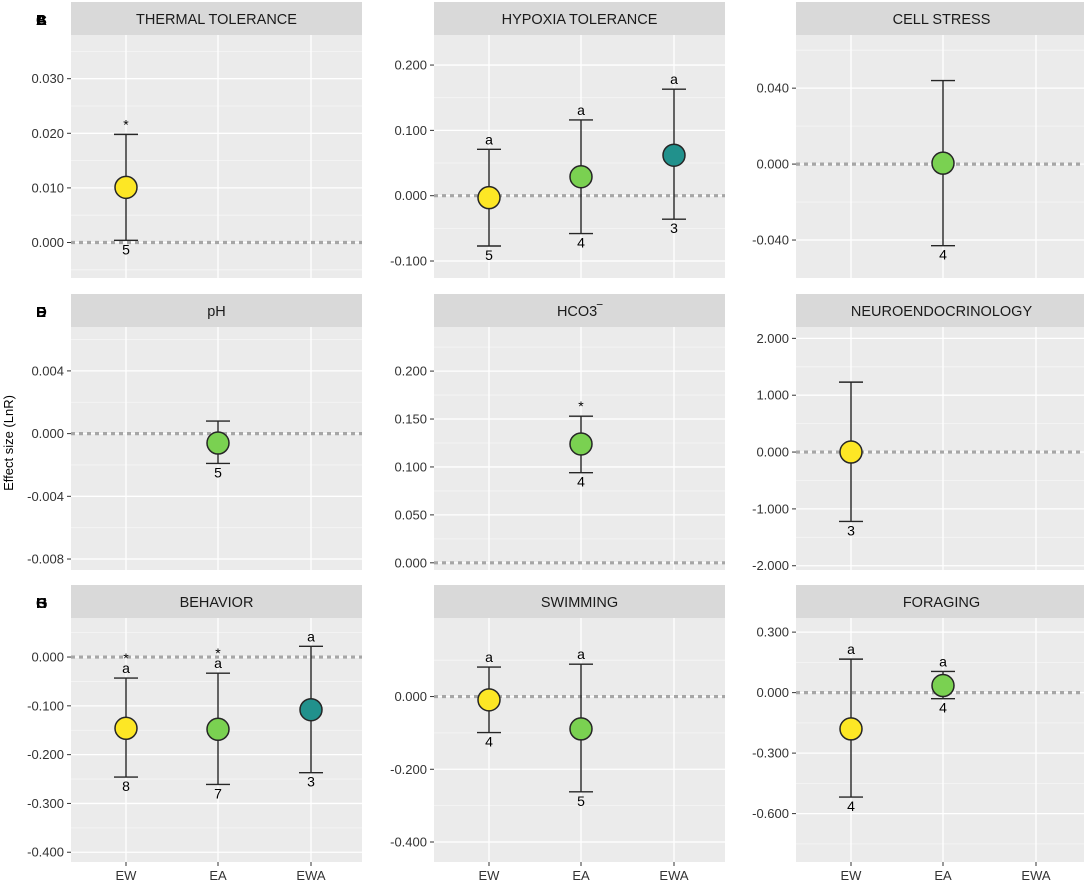 Image resolution: width=1084 pixels, height=885 pixels. What do you see at coordinates (940, 448) in the screenshot?
I see `panel-background` at bounding box center [940, 448].